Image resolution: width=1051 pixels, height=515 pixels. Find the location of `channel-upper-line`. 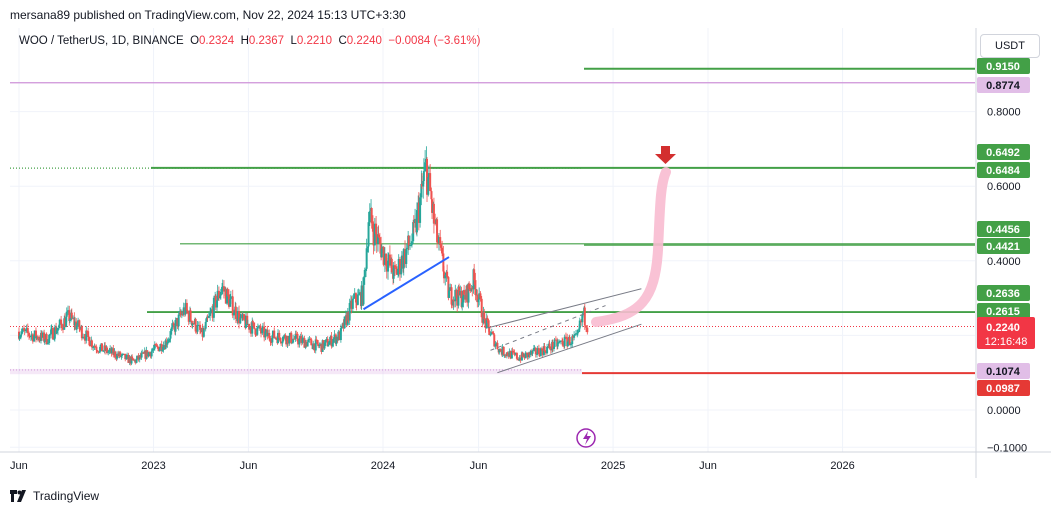

channel-upper-line is located at coordinates (564, 308).